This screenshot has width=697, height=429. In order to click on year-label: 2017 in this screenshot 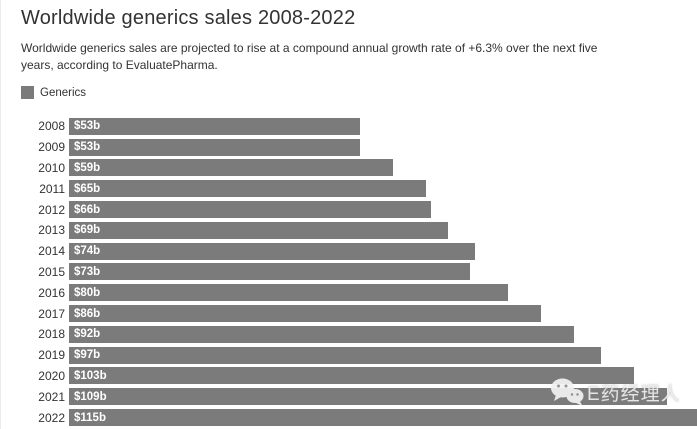, I will do `click(51, 313)`.